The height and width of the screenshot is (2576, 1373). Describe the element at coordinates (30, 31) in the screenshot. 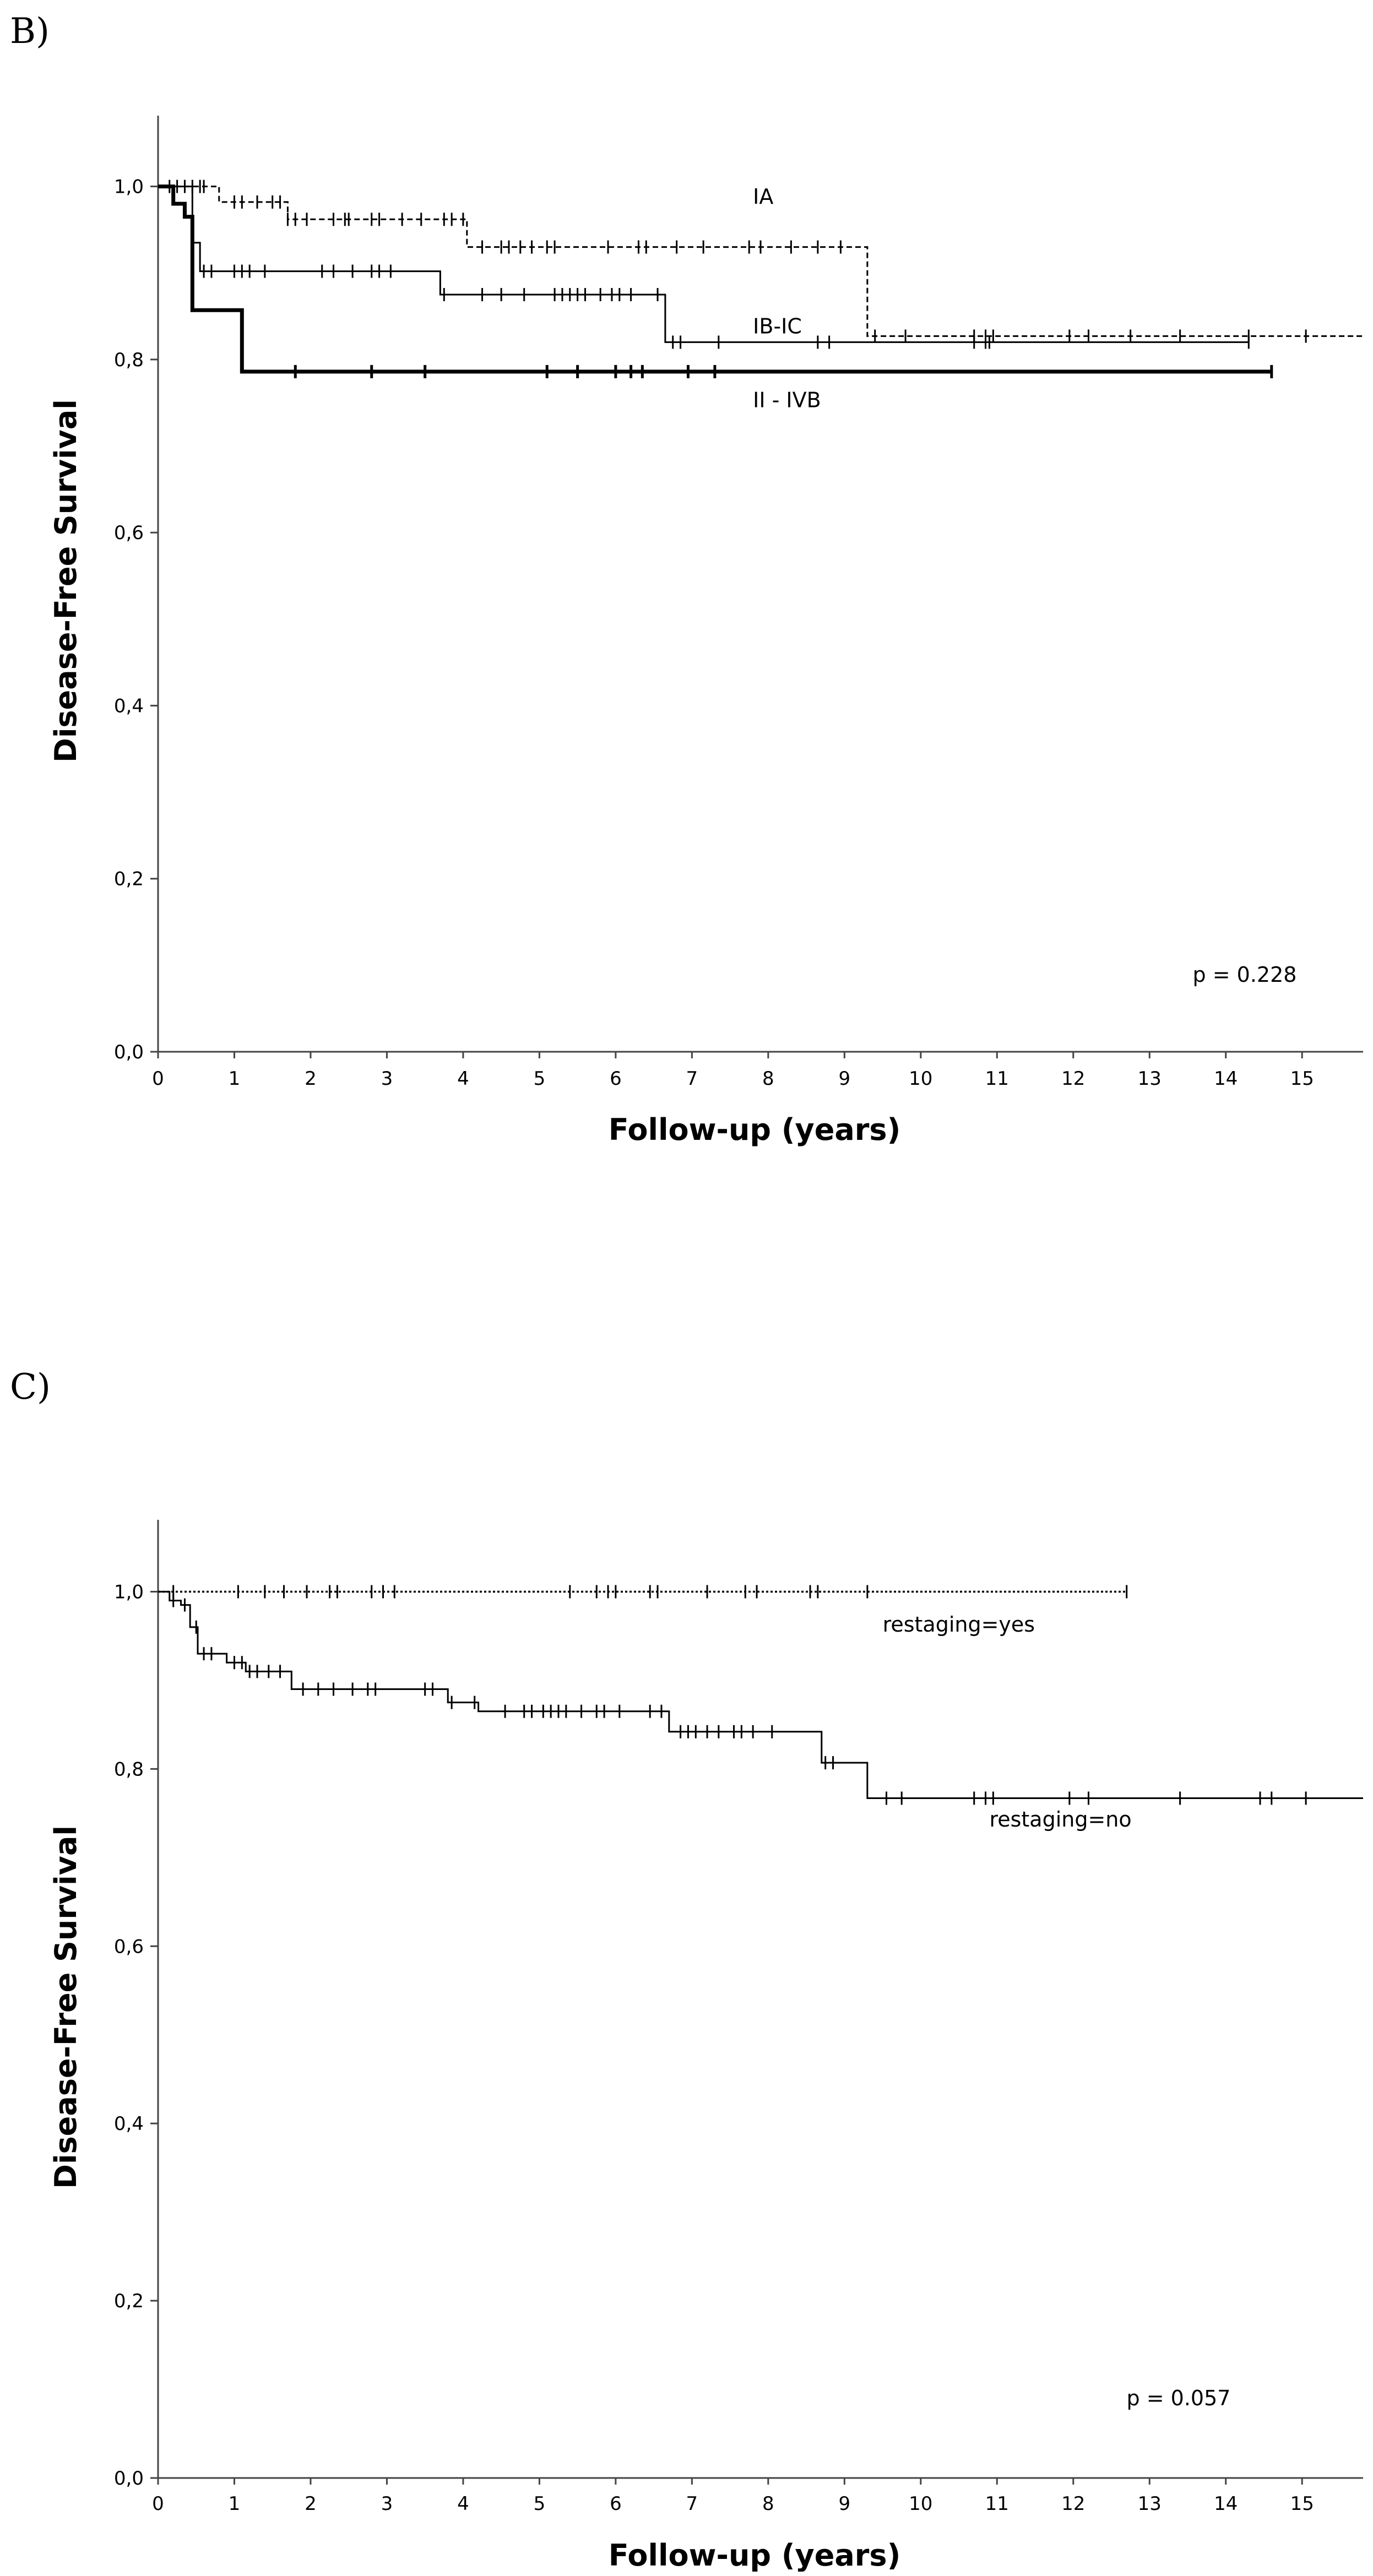

I see `panel-label-b: B)` at that location.